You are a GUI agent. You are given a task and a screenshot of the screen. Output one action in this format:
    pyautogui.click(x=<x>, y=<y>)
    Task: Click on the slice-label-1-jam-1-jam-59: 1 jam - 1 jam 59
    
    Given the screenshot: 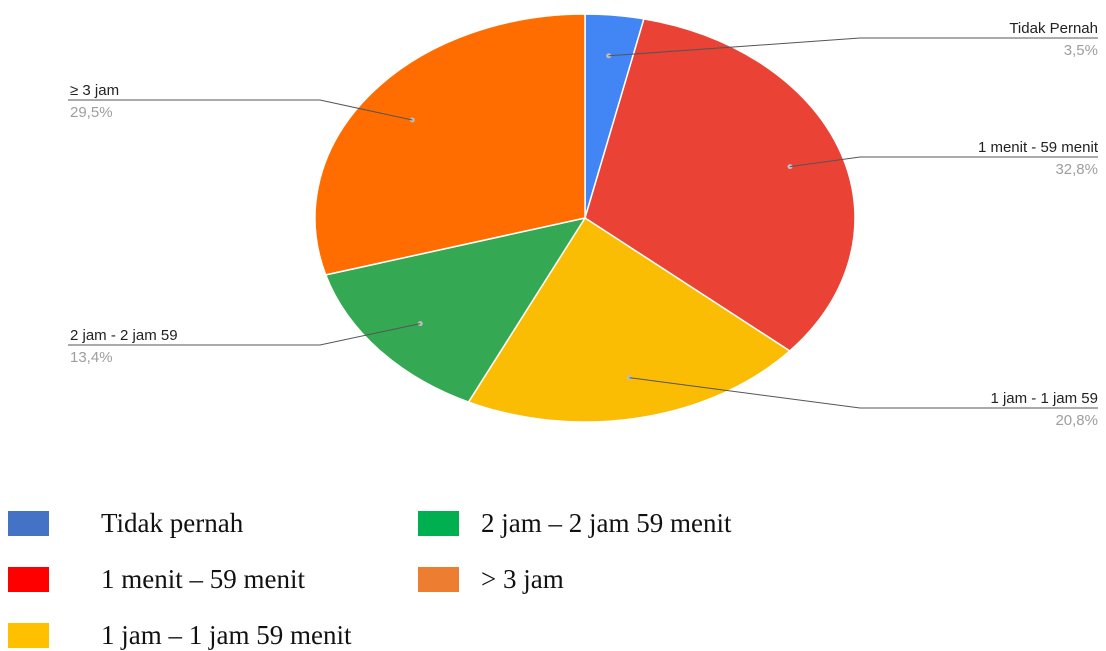 What is the action you would take?
    pyautogui.click(x=1044, y=398)
    